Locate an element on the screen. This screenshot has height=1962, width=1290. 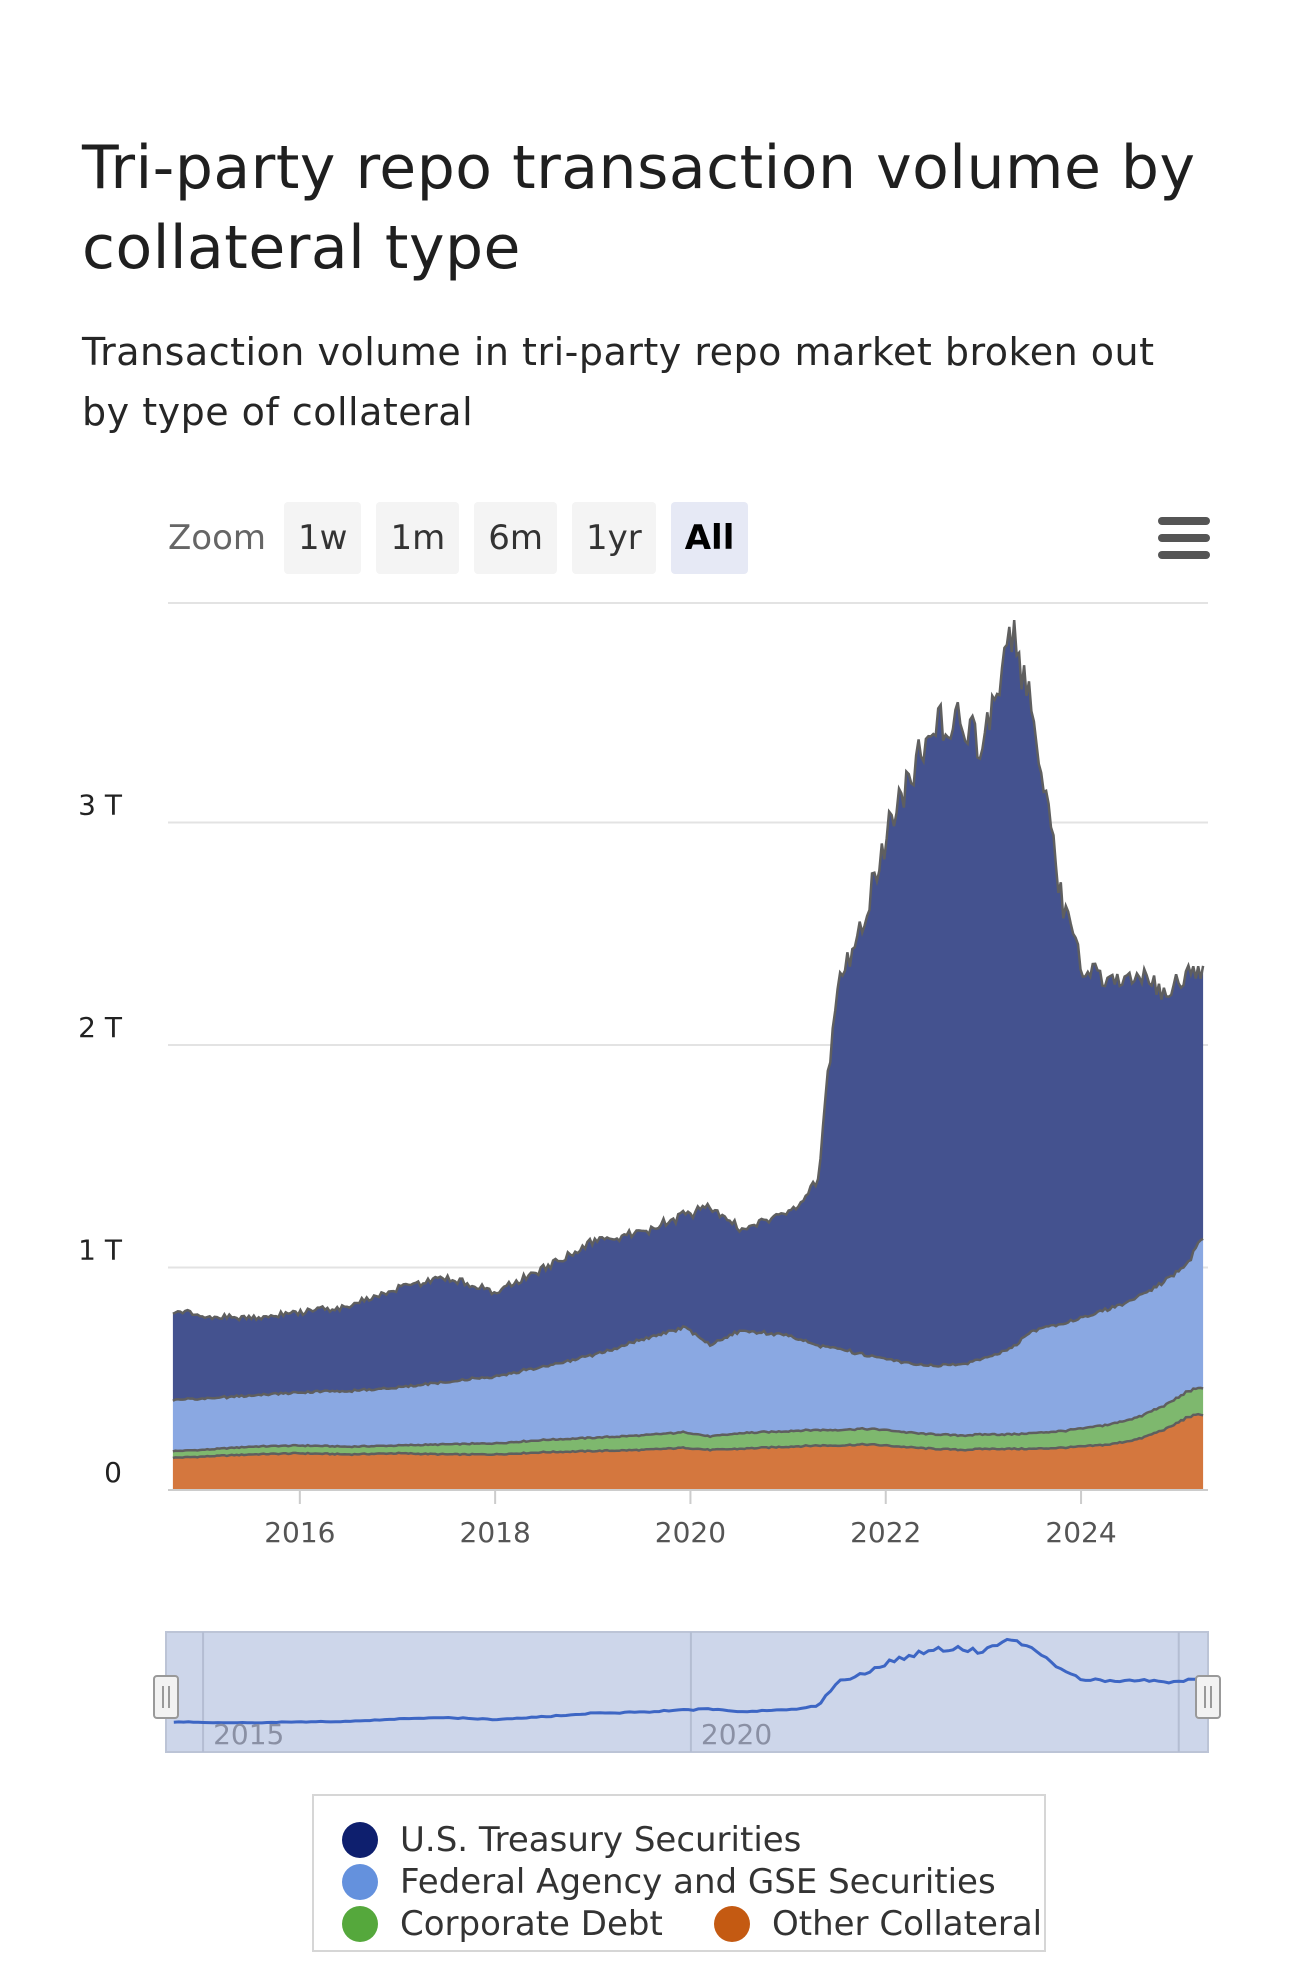
x-tick-label: 2020 is located at coordinates (690, 1532).